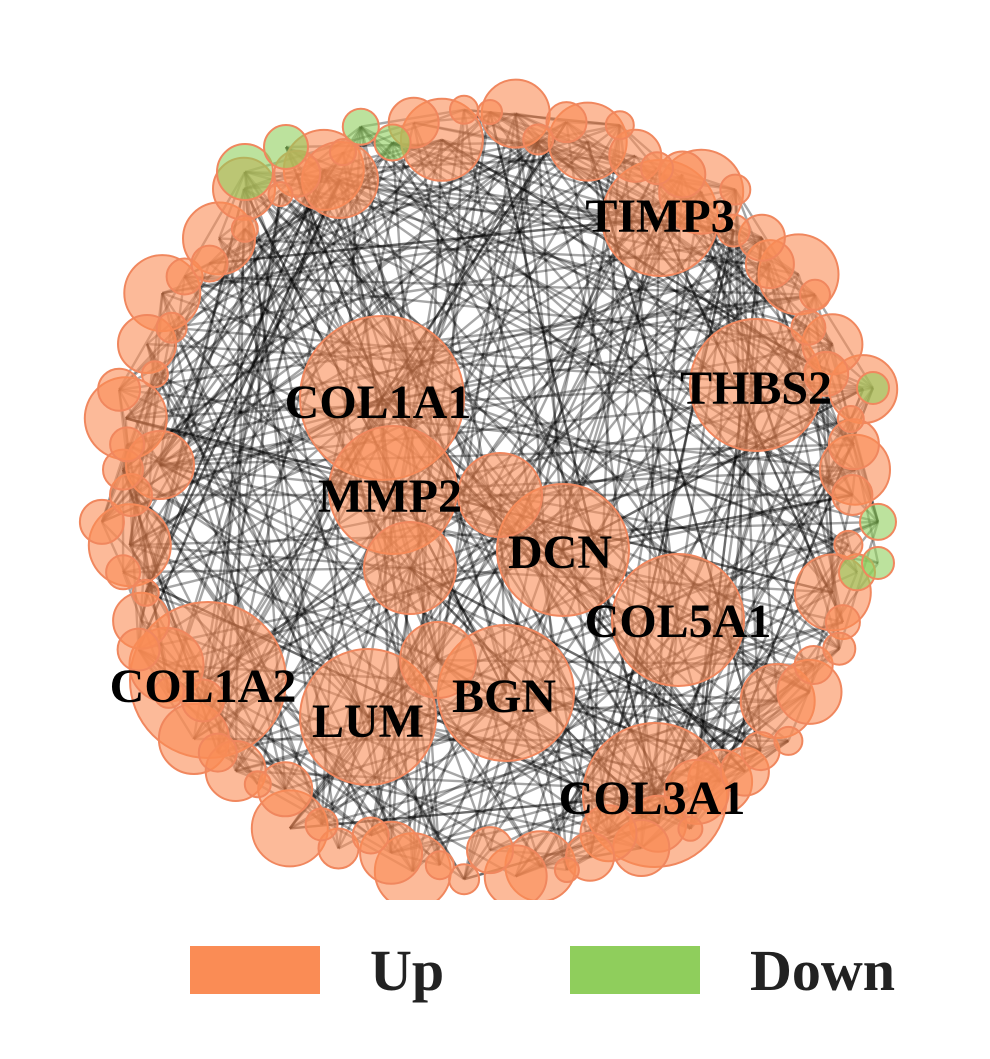 This screenshot has width=990, height=1059. I want to click on legend: Up Down, so click(570, 970).